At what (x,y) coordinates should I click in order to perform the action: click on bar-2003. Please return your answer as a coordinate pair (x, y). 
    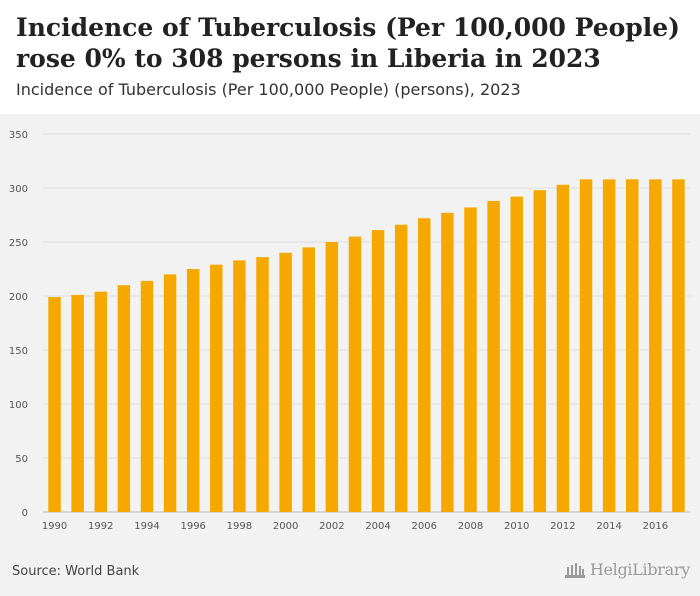
    Looking at the image, I should click on (355, 374).